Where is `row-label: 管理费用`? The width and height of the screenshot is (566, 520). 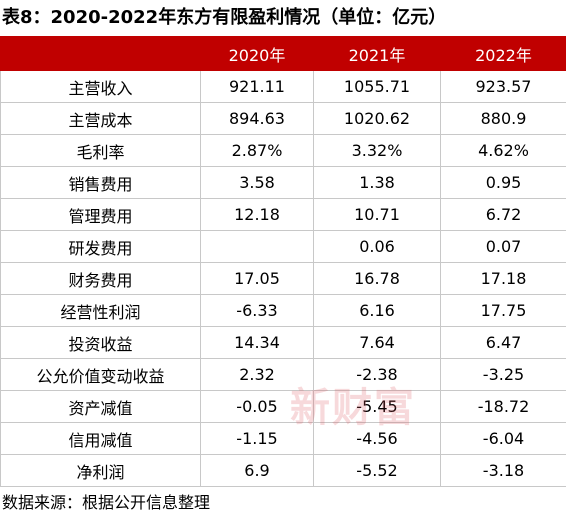
row-label: 管理费用 is located at coordinates (100, 214).